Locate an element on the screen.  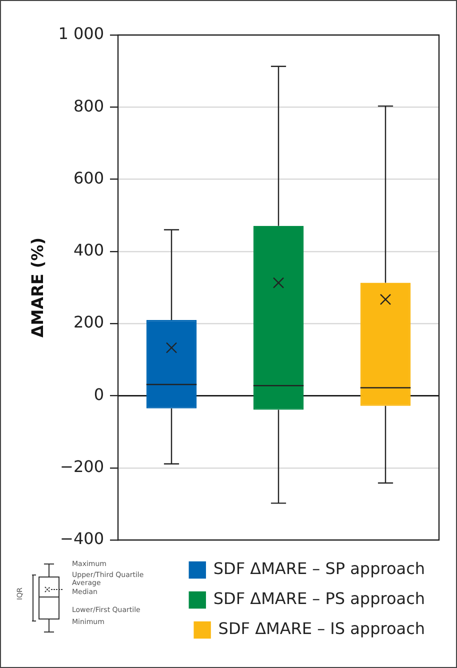
y-tick-label: −200 is located at coordinates (82, 466).